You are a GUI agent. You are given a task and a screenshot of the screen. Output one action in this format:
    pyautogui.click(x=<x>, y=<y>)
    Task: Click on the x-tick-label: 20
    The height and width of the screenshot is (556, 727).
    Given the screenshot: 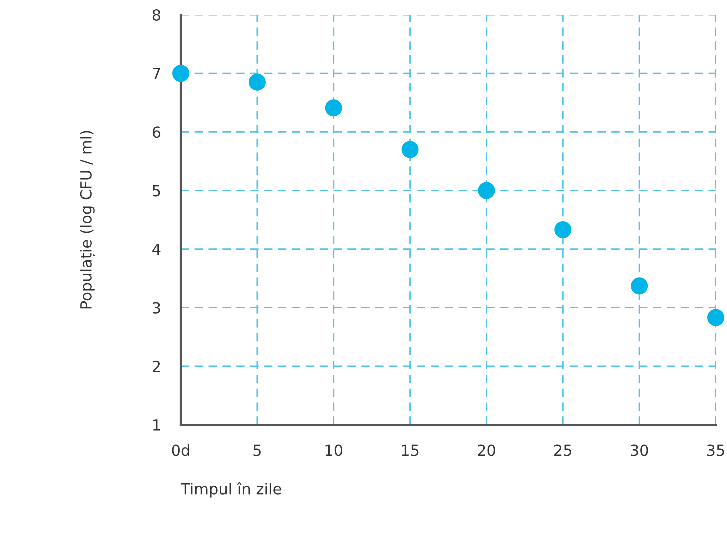 What is the action you would take?
    pyautogui.click(x=487, y=450)
    